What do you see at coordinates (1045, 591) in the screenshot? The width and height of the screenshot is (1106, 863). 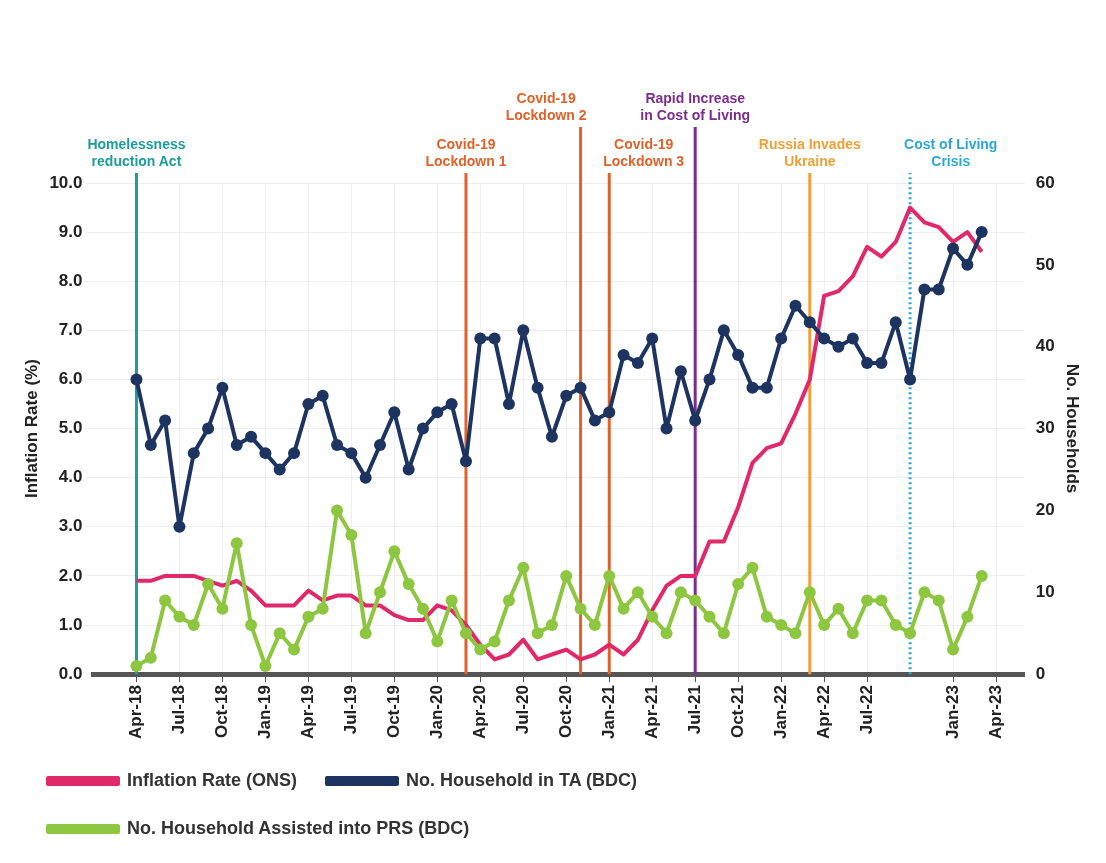 I see `y2-tick-label: 10` at bounding box center [1045, 591].